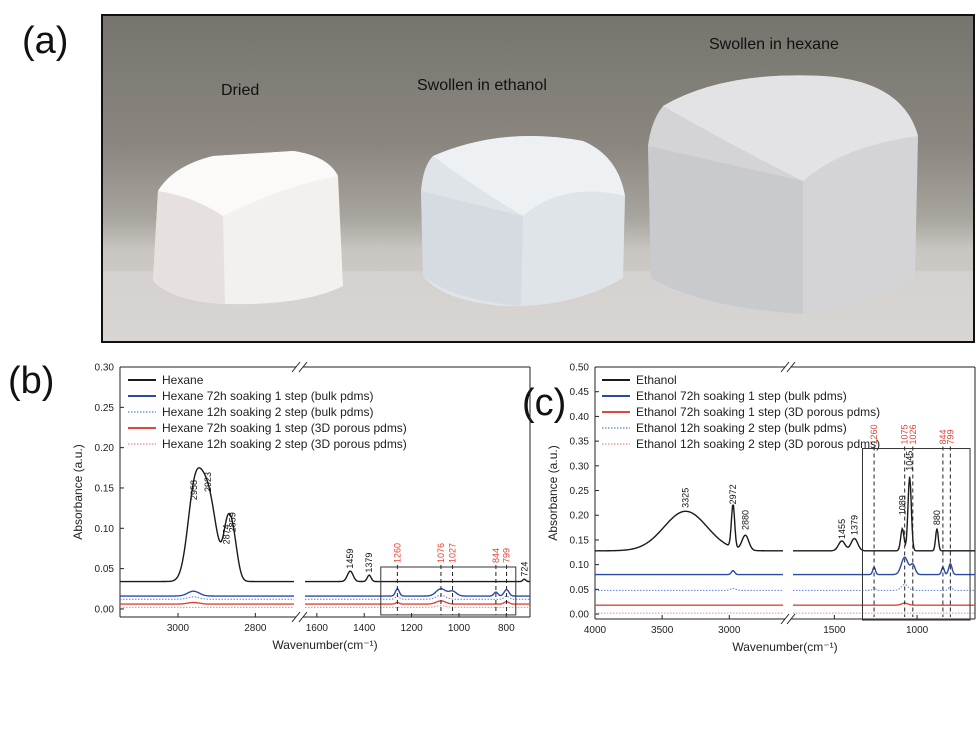 This screenshot has height=735, width=977. What do you see at coordinates (105, 408) in the screenshot?
I see `y-tick-label: 0.25` at bounding box center [105, 408].